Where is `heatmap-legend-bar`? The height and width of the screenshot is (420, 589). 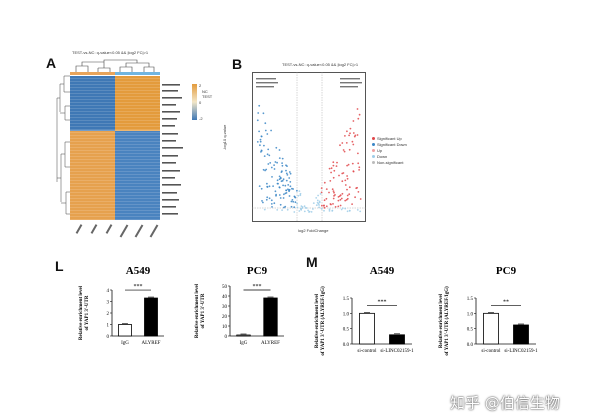 heatmap-legend-bar is located at coordinates (194, 102).